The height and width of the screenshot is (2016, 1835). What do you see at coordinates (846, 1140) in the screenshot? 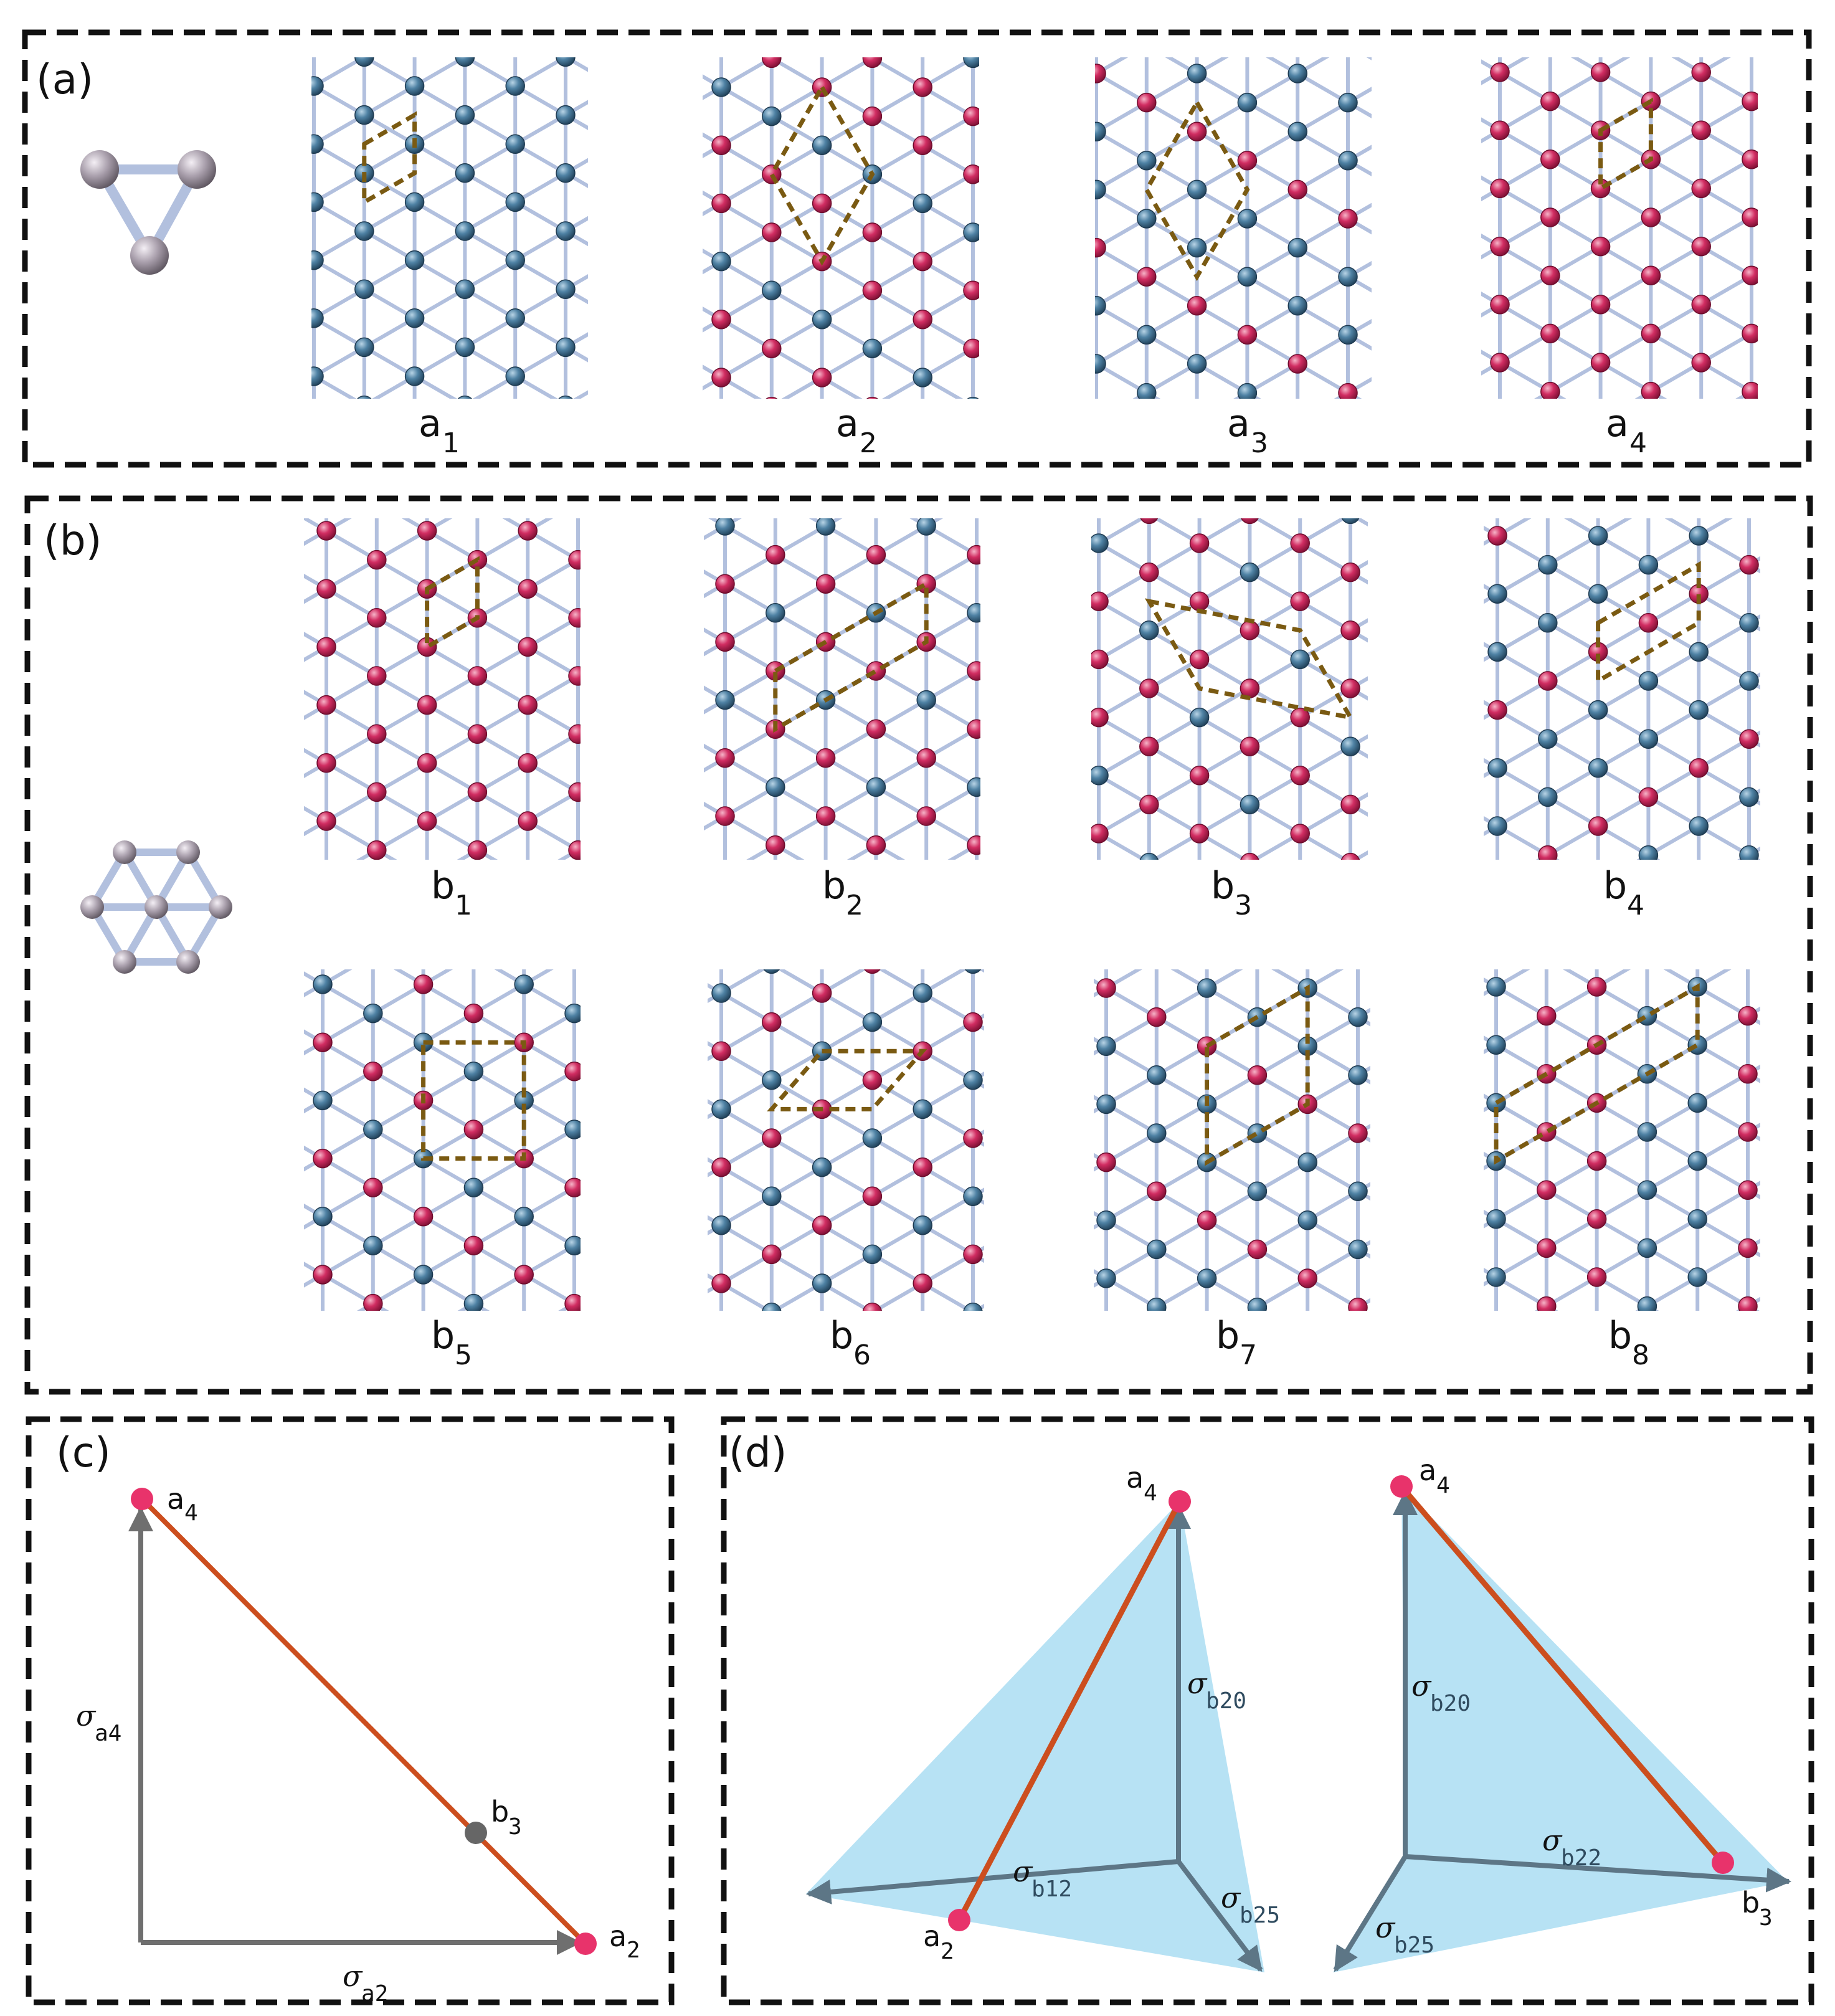
I see `bond-network` at bounding box center [846, 1140].